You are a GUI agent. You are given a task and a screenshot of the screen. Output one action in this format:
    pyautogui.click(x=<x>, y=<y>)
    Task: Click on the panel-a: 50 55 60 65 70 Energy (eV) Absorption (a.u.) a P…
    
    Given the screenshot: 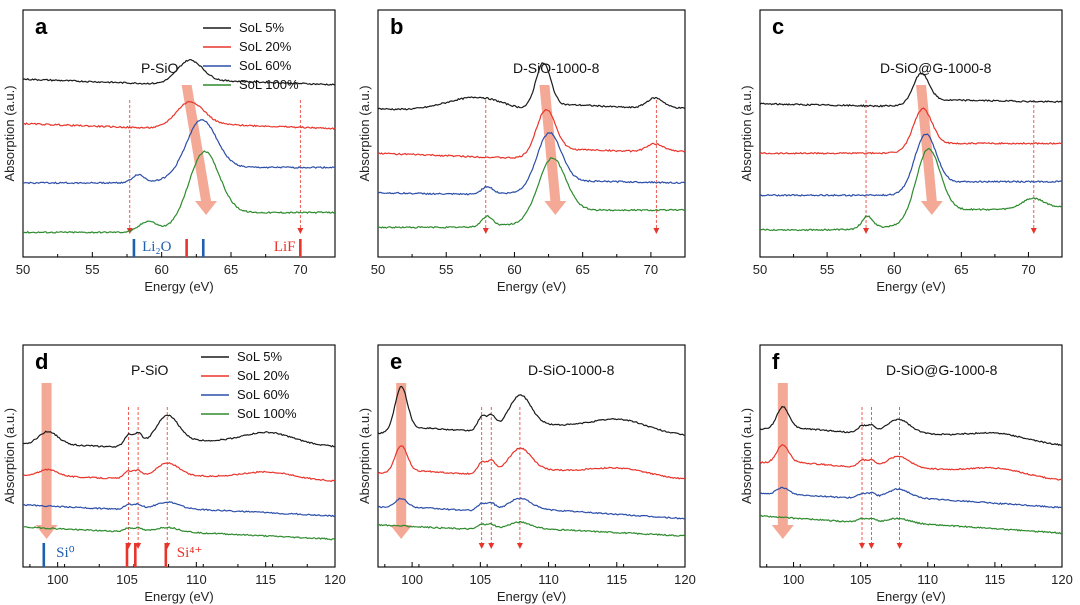 What is the action you would take?
    pyautogui.click(x=169, y=151)
    